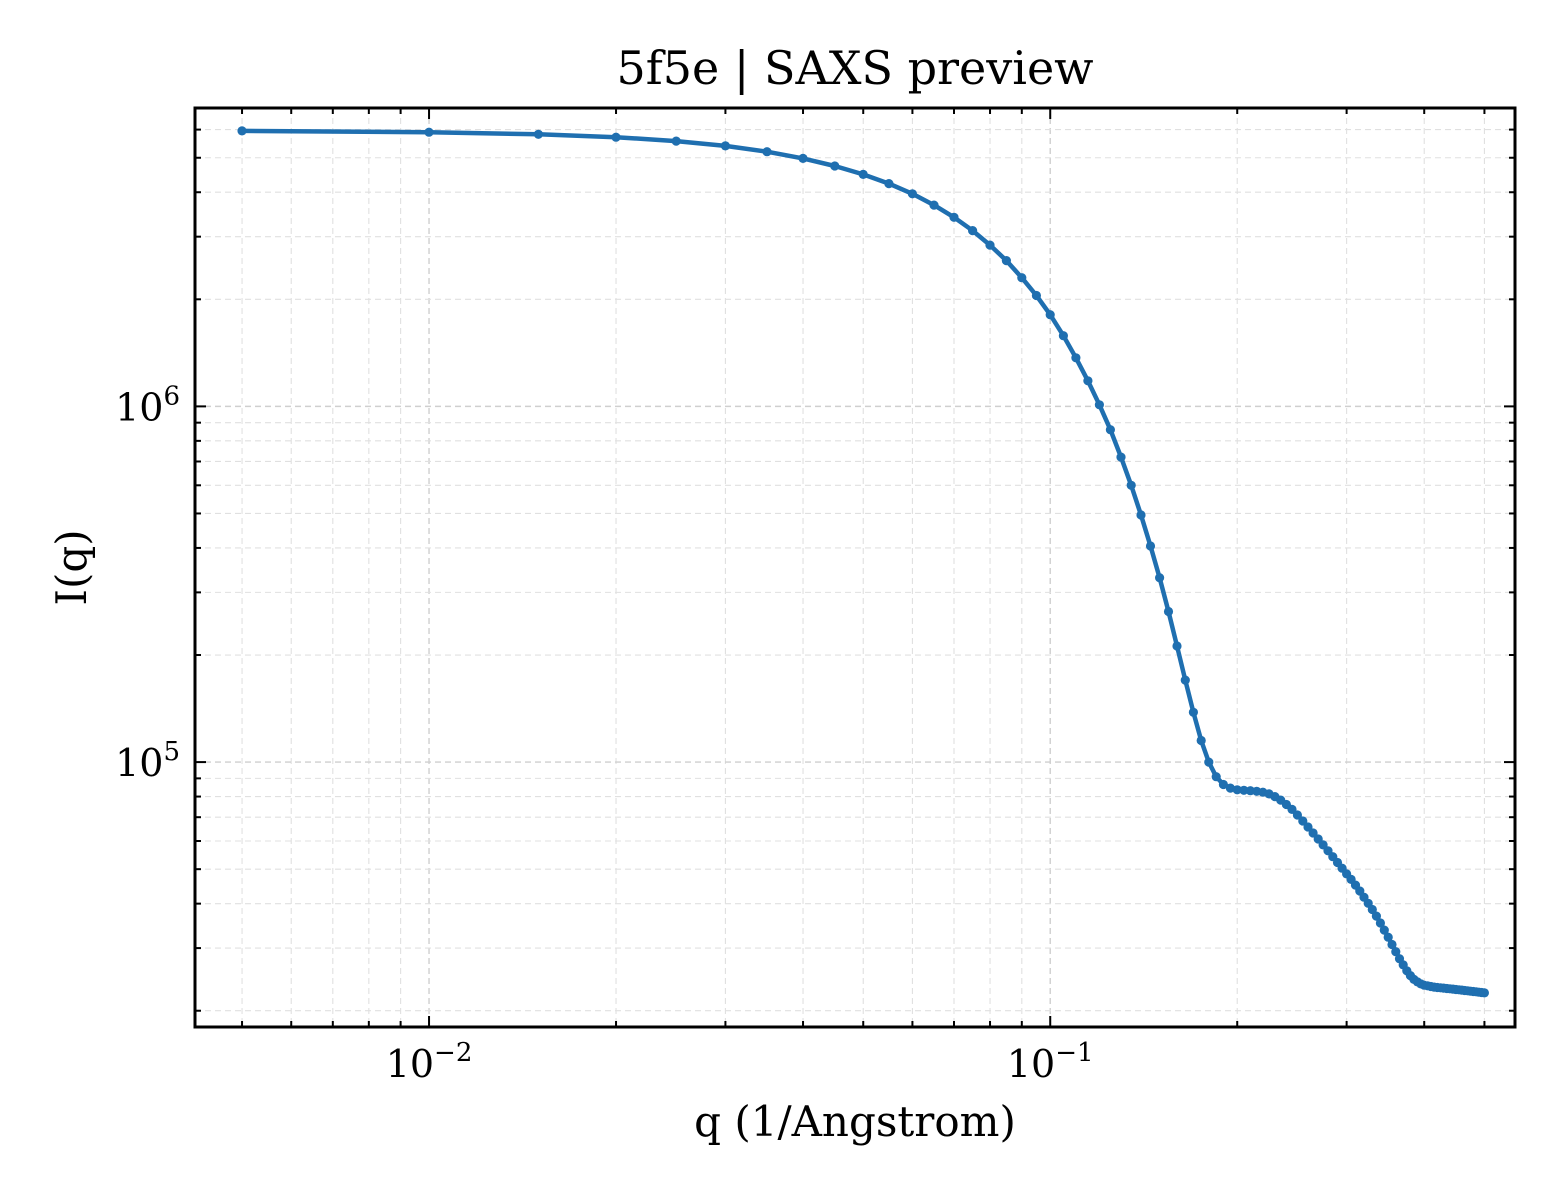 This screenshot has height=1200, width=1560. I want to click on y-tick-label: 105, so click(147, 761).